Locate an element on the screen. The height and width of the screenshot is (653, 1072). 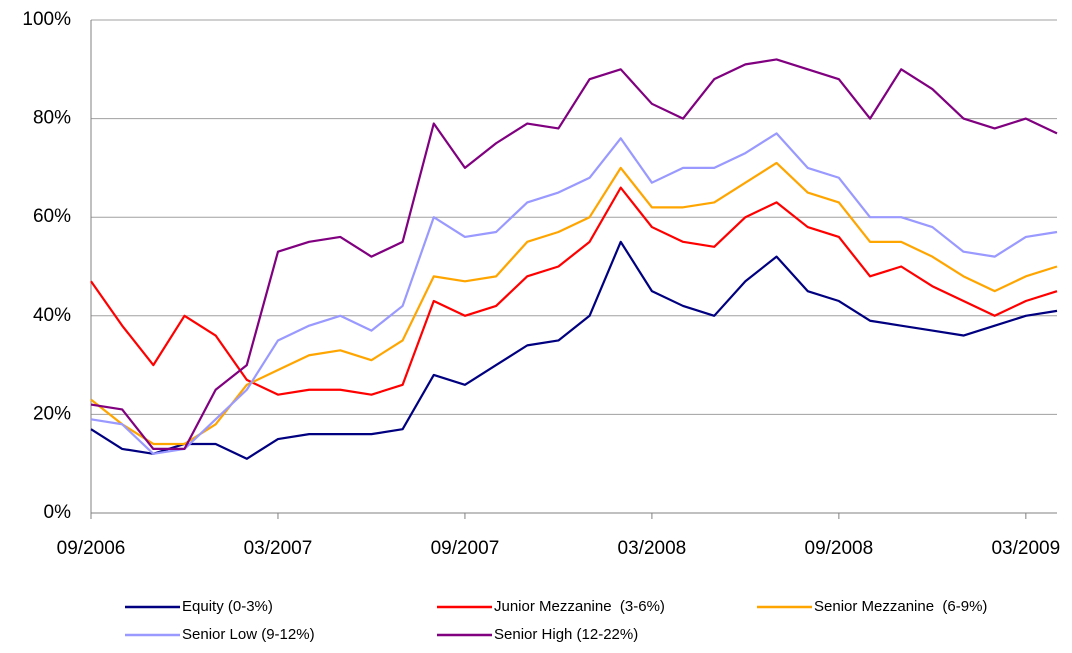
x-tick-label: 03/2009 is located at coordinates (1025, 548).